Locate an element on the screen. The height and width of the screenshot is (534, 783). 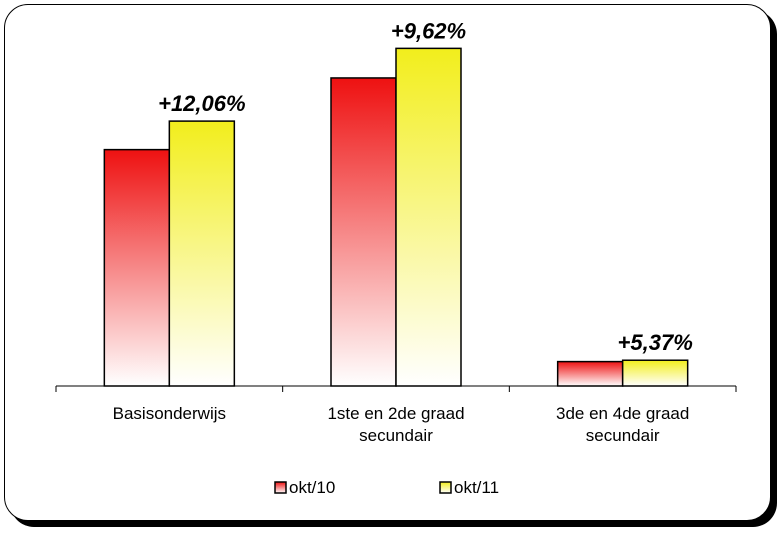
data-label-0: +12,06% is located at coordinates (201, 103).